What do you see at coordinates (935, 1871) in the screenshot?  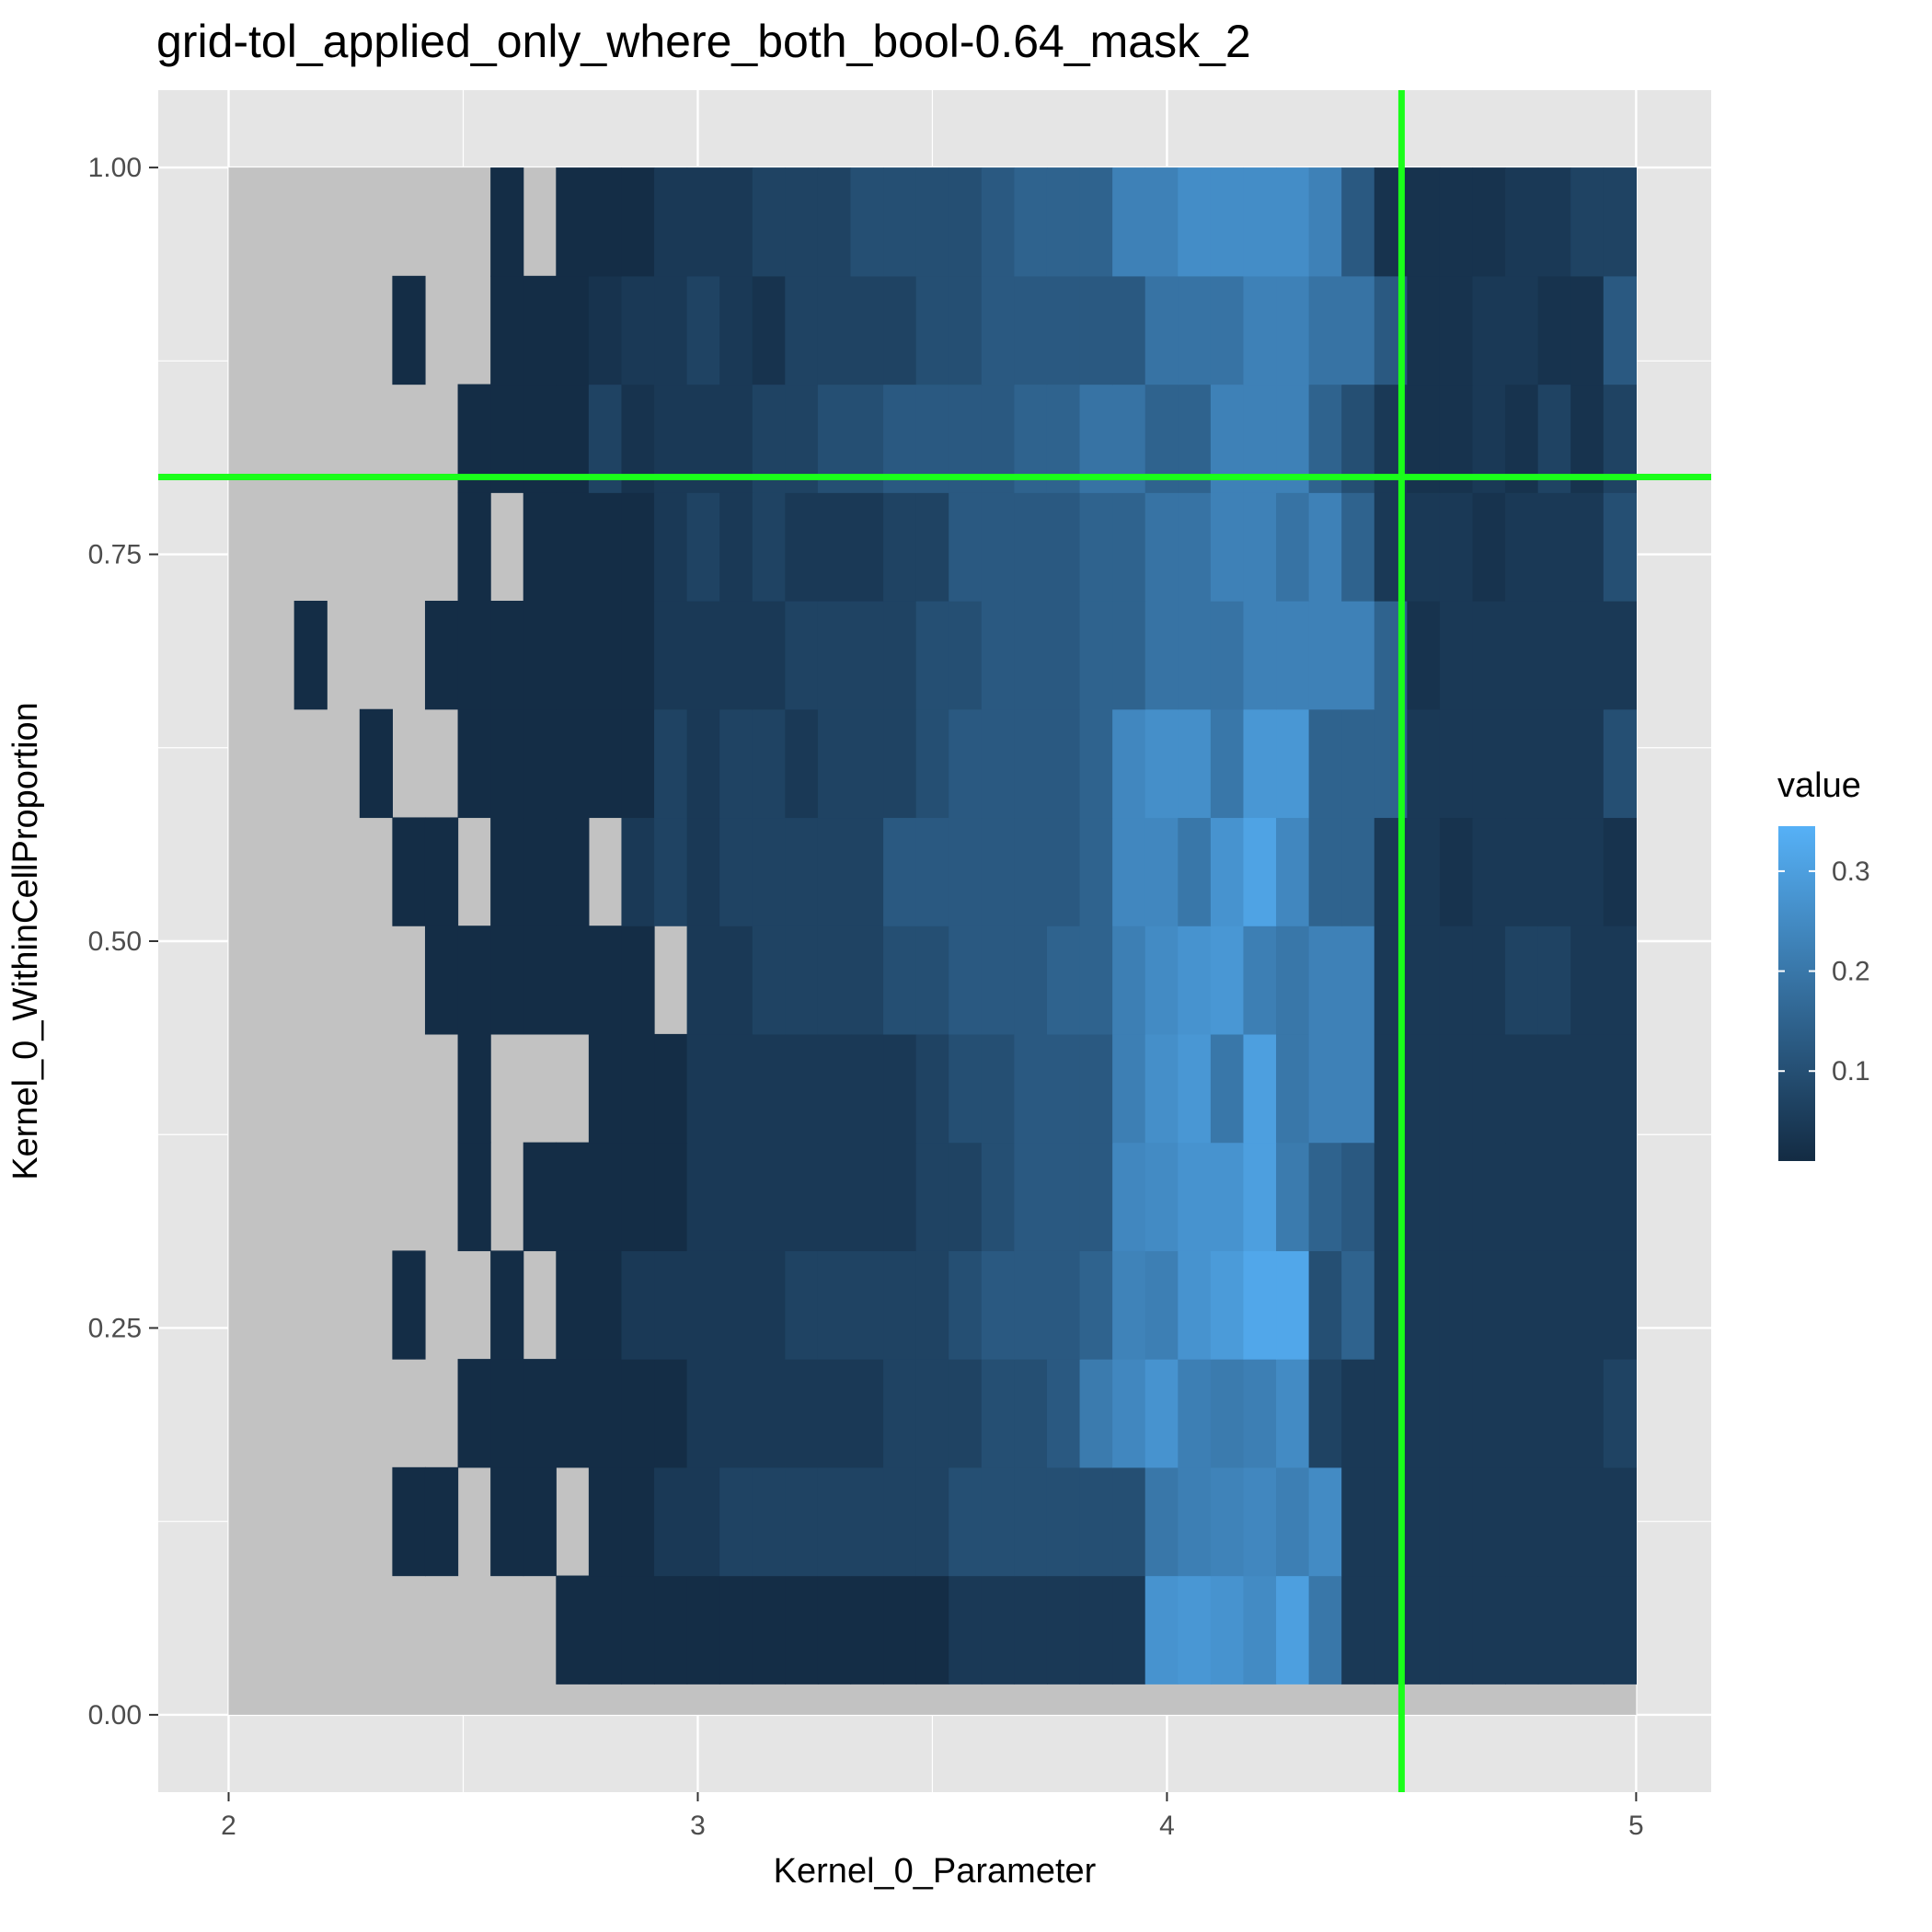 I see `x-axis-title: Kernel_0_Parameter` at bounding box center [935, 1871].